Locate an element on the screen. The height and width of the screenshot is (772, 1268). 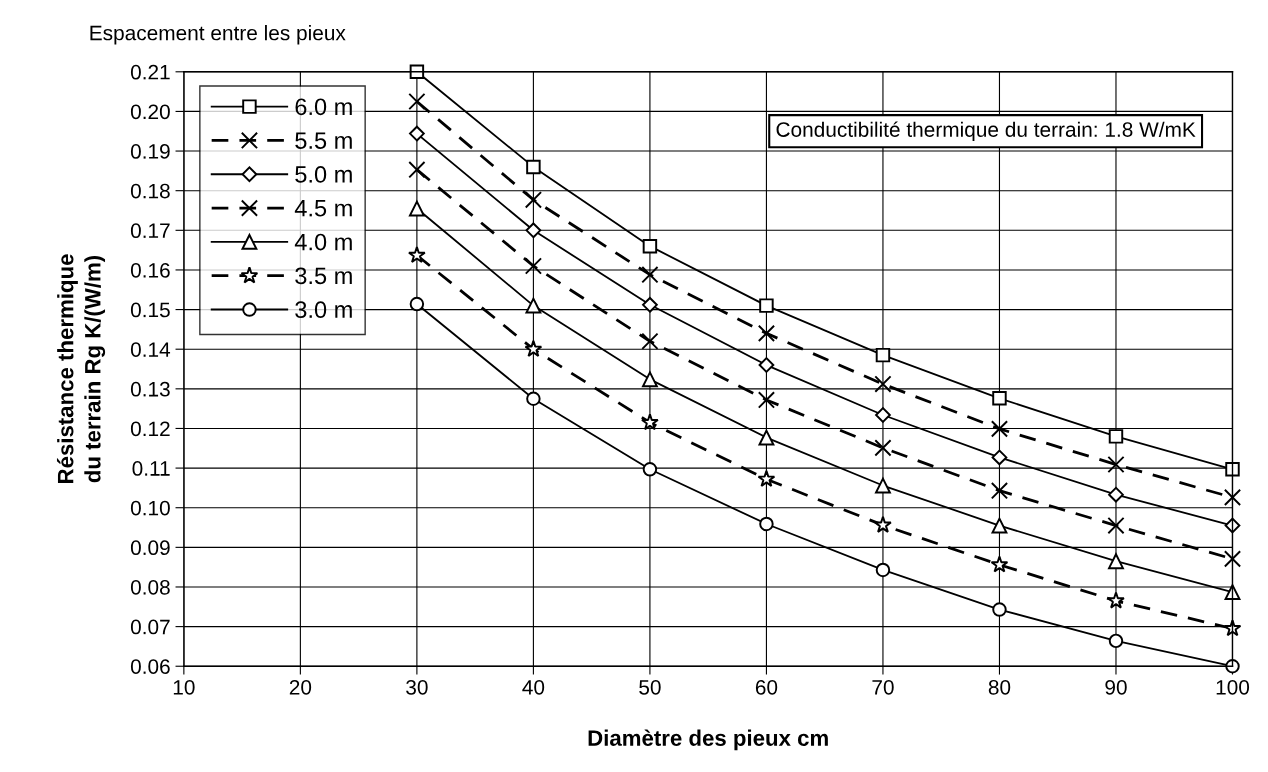
legend-label: 3.5 m is located at coordinates (323, 276).